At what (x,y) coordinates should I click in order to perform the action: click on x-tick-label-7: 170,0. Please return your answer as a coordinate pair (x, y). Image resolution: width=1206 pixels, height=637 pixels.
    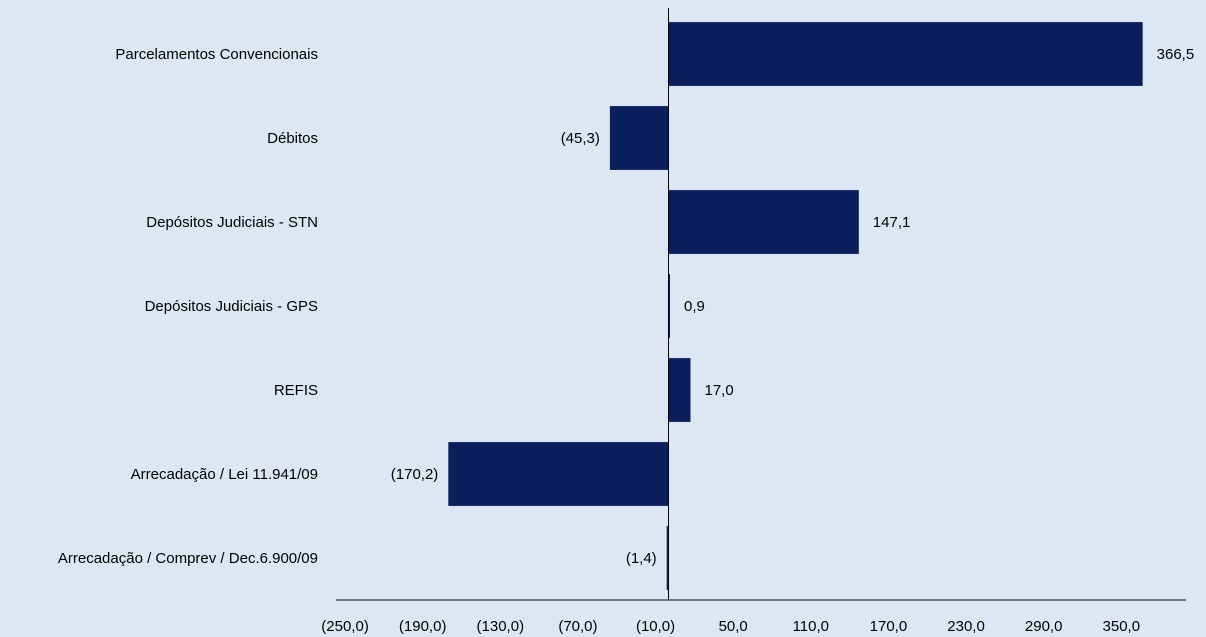
    Looking at the image, I should click on (889, 626).